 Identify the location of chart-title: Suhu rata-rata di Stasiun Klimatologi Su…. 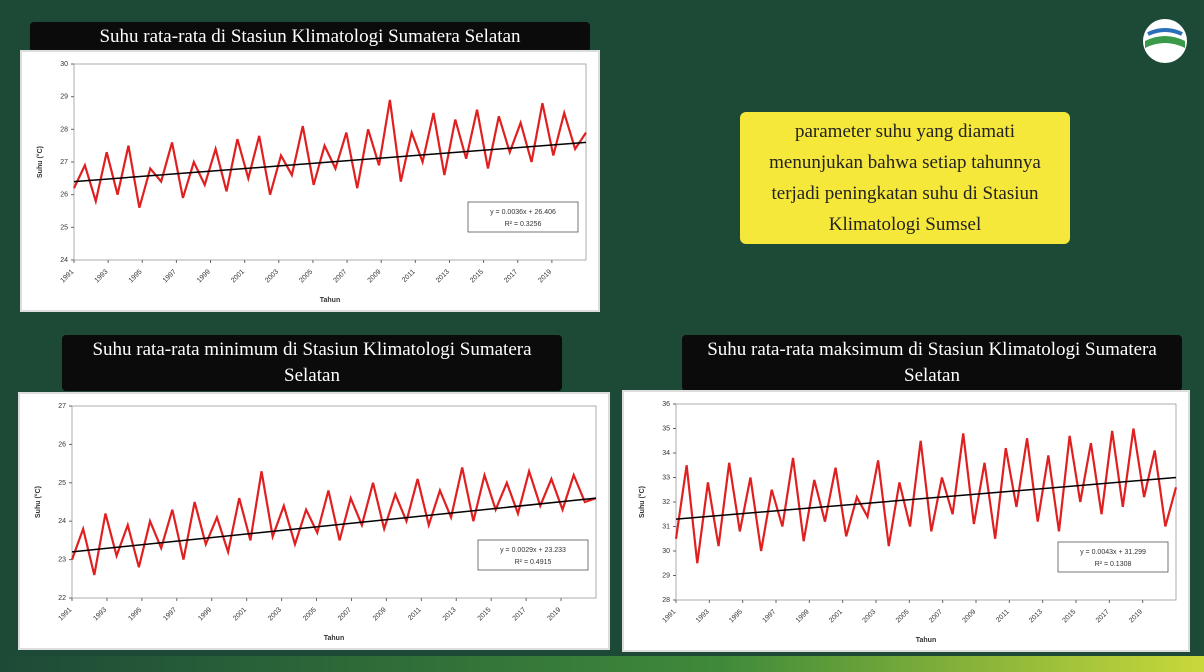
(310, 37).